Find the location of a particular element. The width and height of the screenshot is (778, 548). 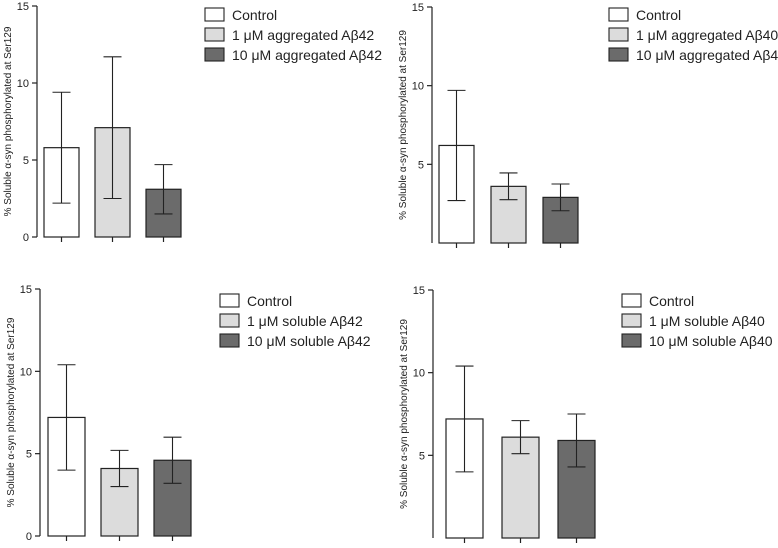

legend-label-2: 1 μM aggregated Aβ42 is located at coordinates (303, 35).